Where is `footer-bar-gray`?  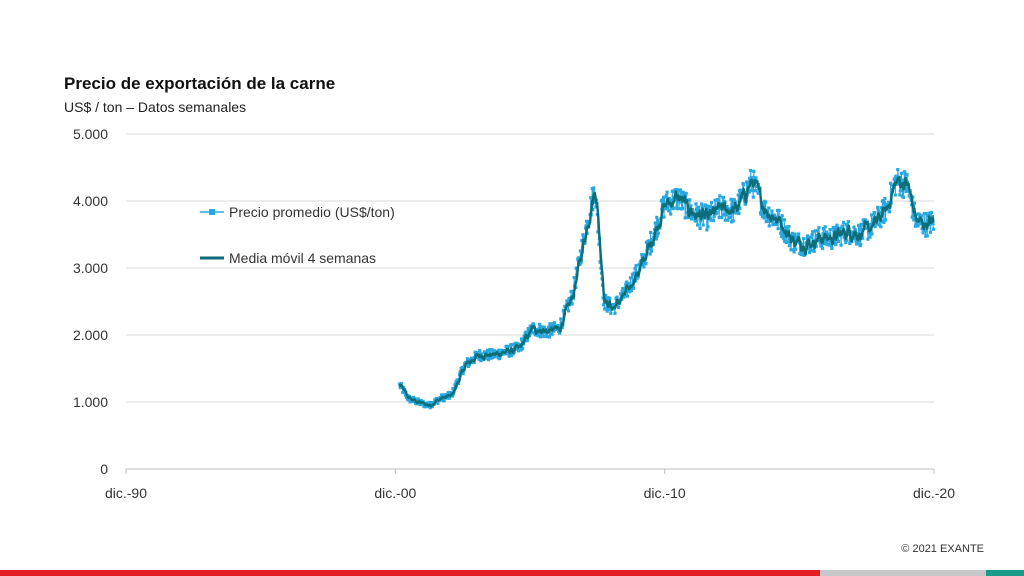
footer-bar-gray is located at coordinates (903, 573).